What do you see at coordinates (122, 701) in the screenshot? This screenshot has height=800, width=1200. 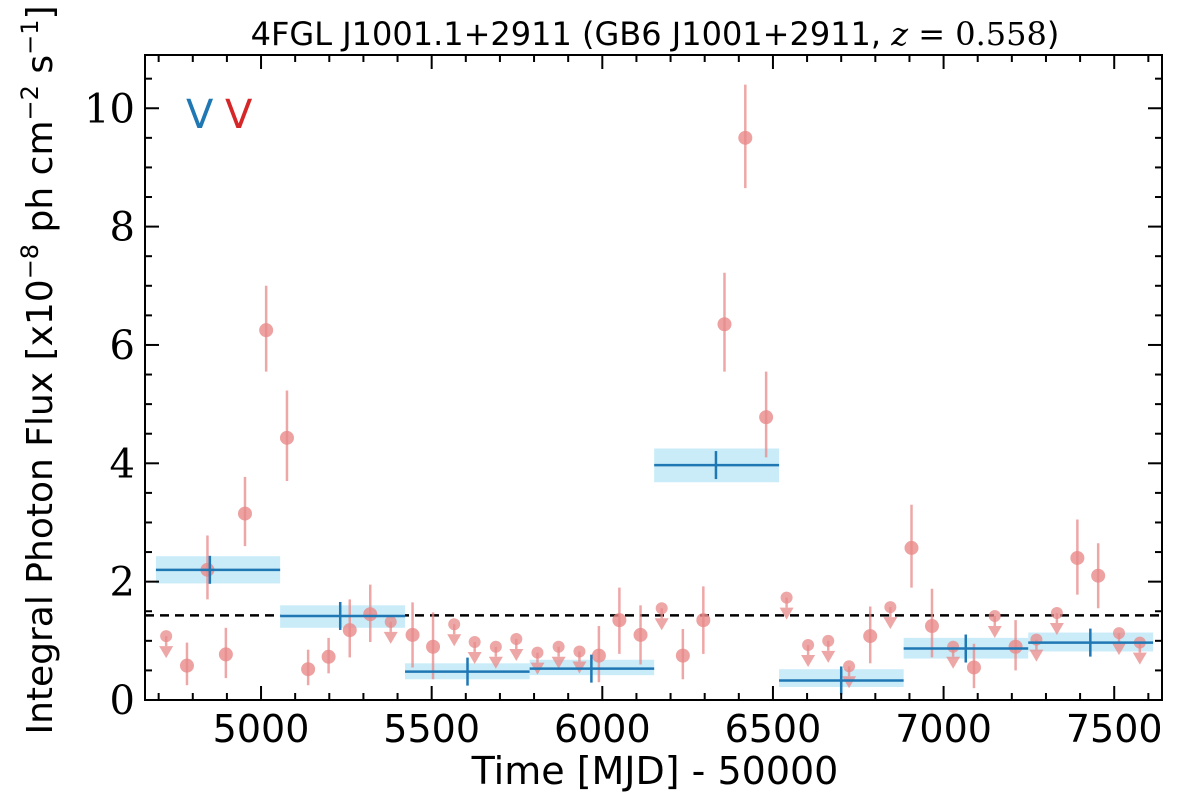 I see `y-tick-label: 0` at bounding box center [122, 701].